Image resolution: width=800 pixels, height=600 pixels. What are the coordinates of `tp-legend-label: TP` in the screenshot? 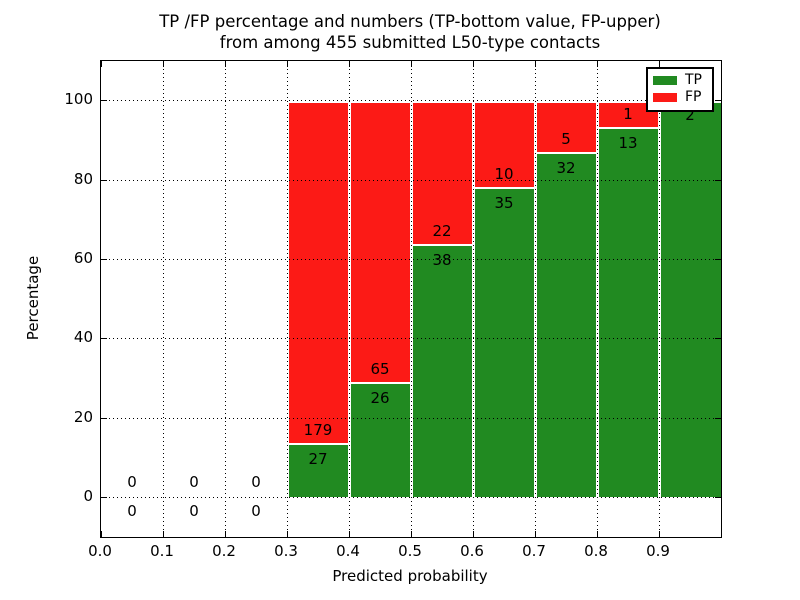 It's located at (693, 80).